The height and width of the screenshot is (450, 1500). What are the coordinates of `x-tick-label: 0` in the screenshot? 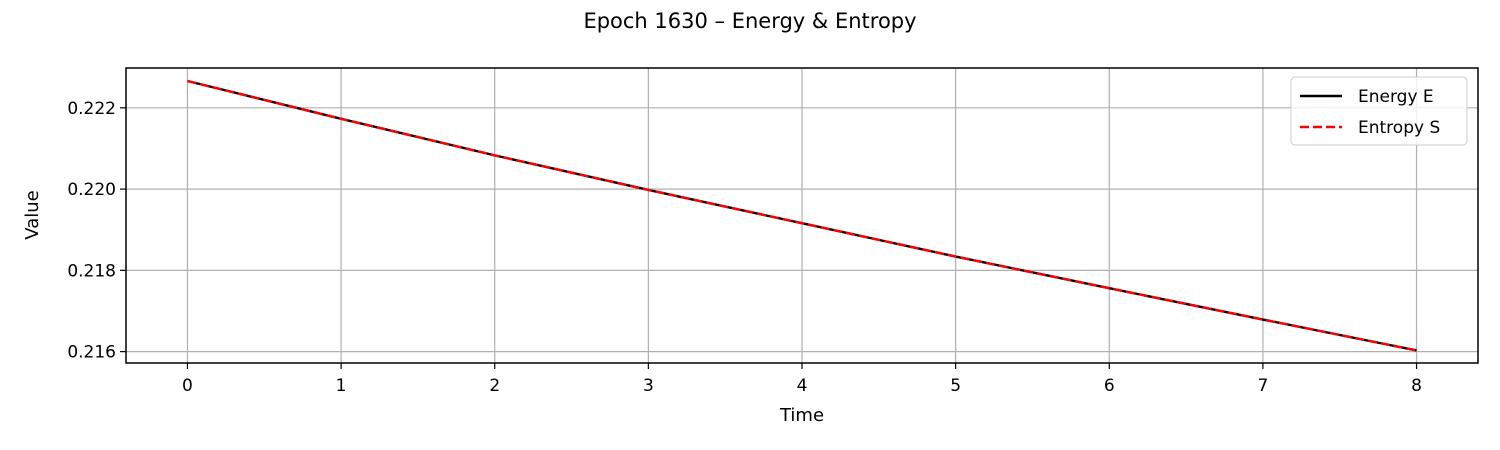 It's located at (187, 386).